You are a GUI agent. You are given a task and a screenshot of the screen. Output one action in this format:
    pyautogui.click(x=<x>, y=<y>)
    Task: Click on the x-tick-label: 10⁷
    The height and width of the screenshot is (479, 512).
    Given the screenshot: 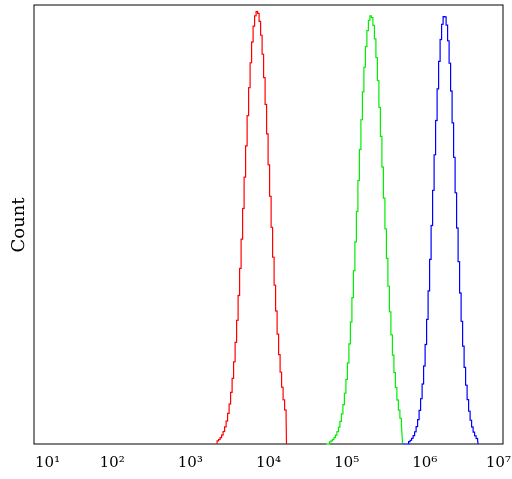 What is the action you would take?
    pyautogui.click(x=498, y=462)
    